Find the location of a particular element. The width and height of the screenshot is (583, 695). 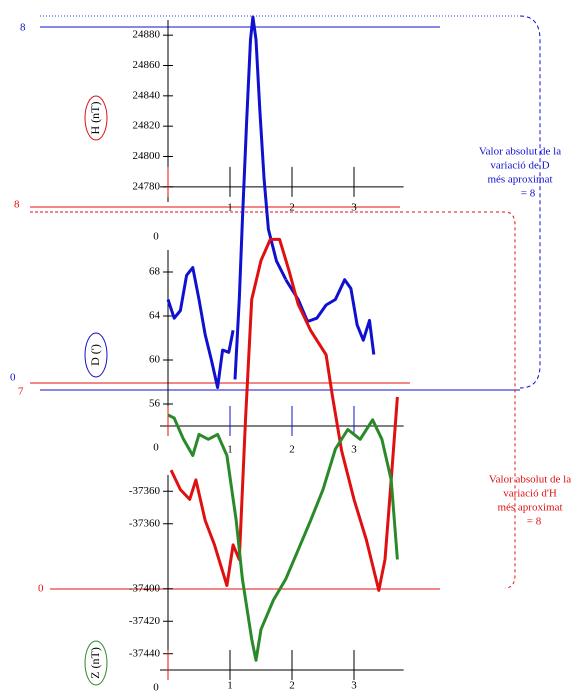

axis-label-group: D (') is located at coordinates (96, 355).